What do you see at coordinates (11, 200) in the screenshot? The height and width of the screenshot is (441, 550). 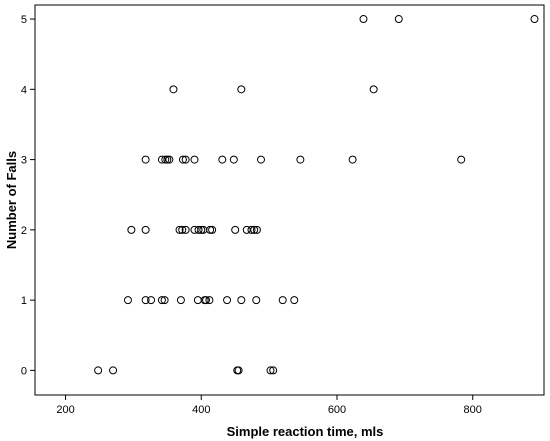 I see `y-axis-title: Number of Falls` at bounding box center [11, 200].